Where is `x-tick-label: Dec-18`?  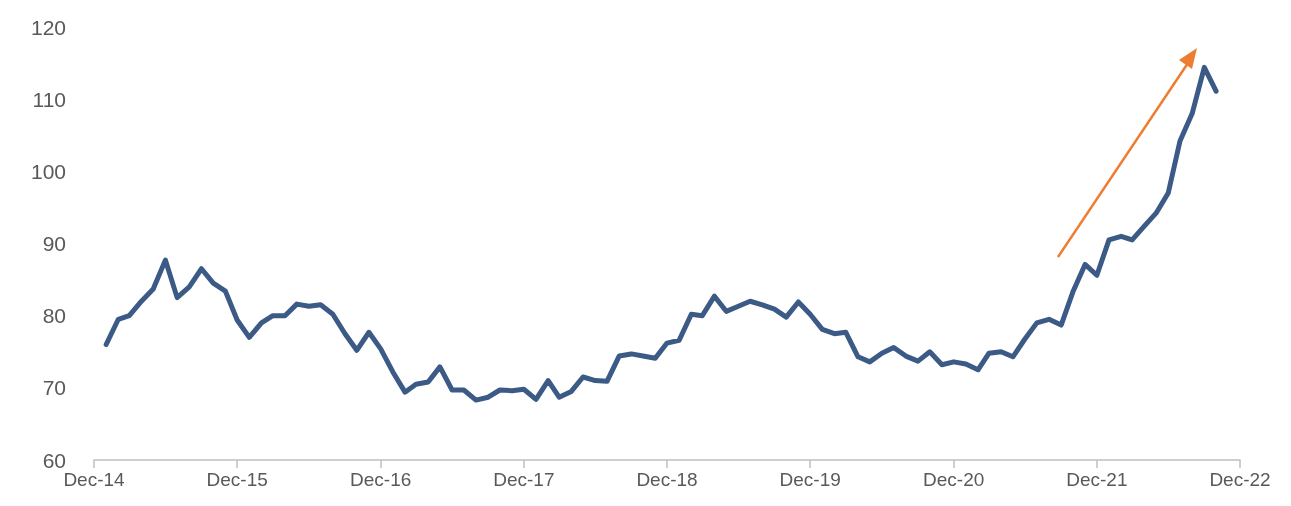 x-tick-label: Dec-18 is located at coordinates (667, 479).